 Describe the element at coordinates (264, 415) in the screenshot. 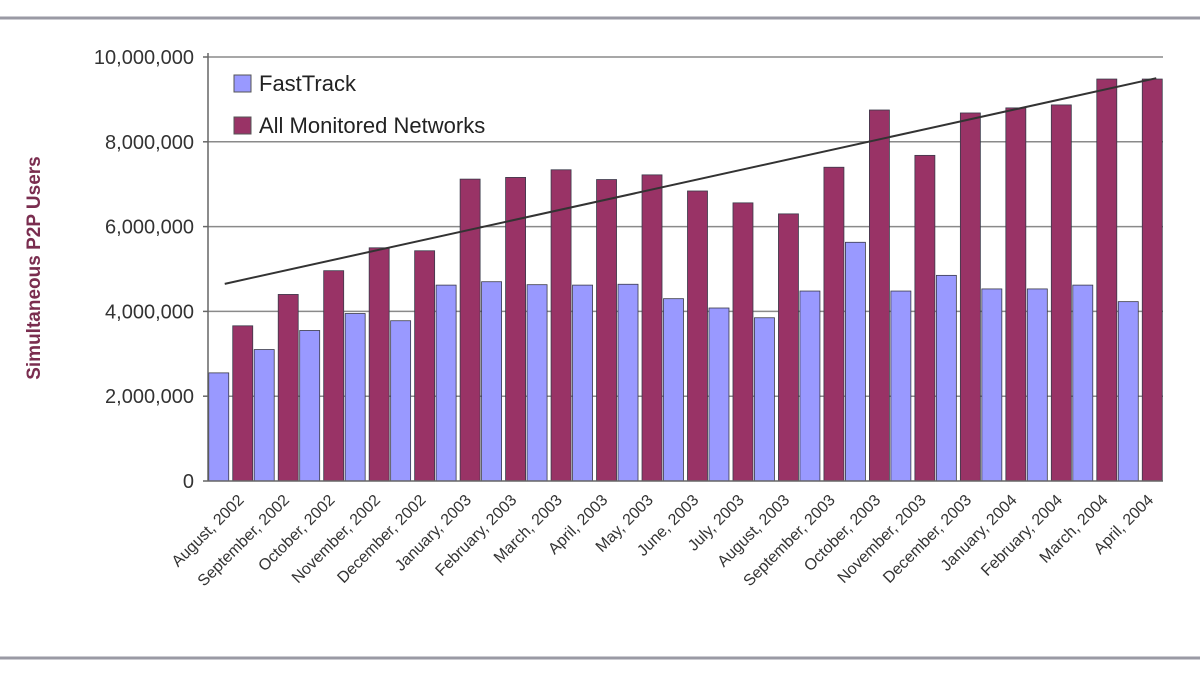

I see `bar-fasttrack: FastTrack — September, 2002: 3100000` at that location.